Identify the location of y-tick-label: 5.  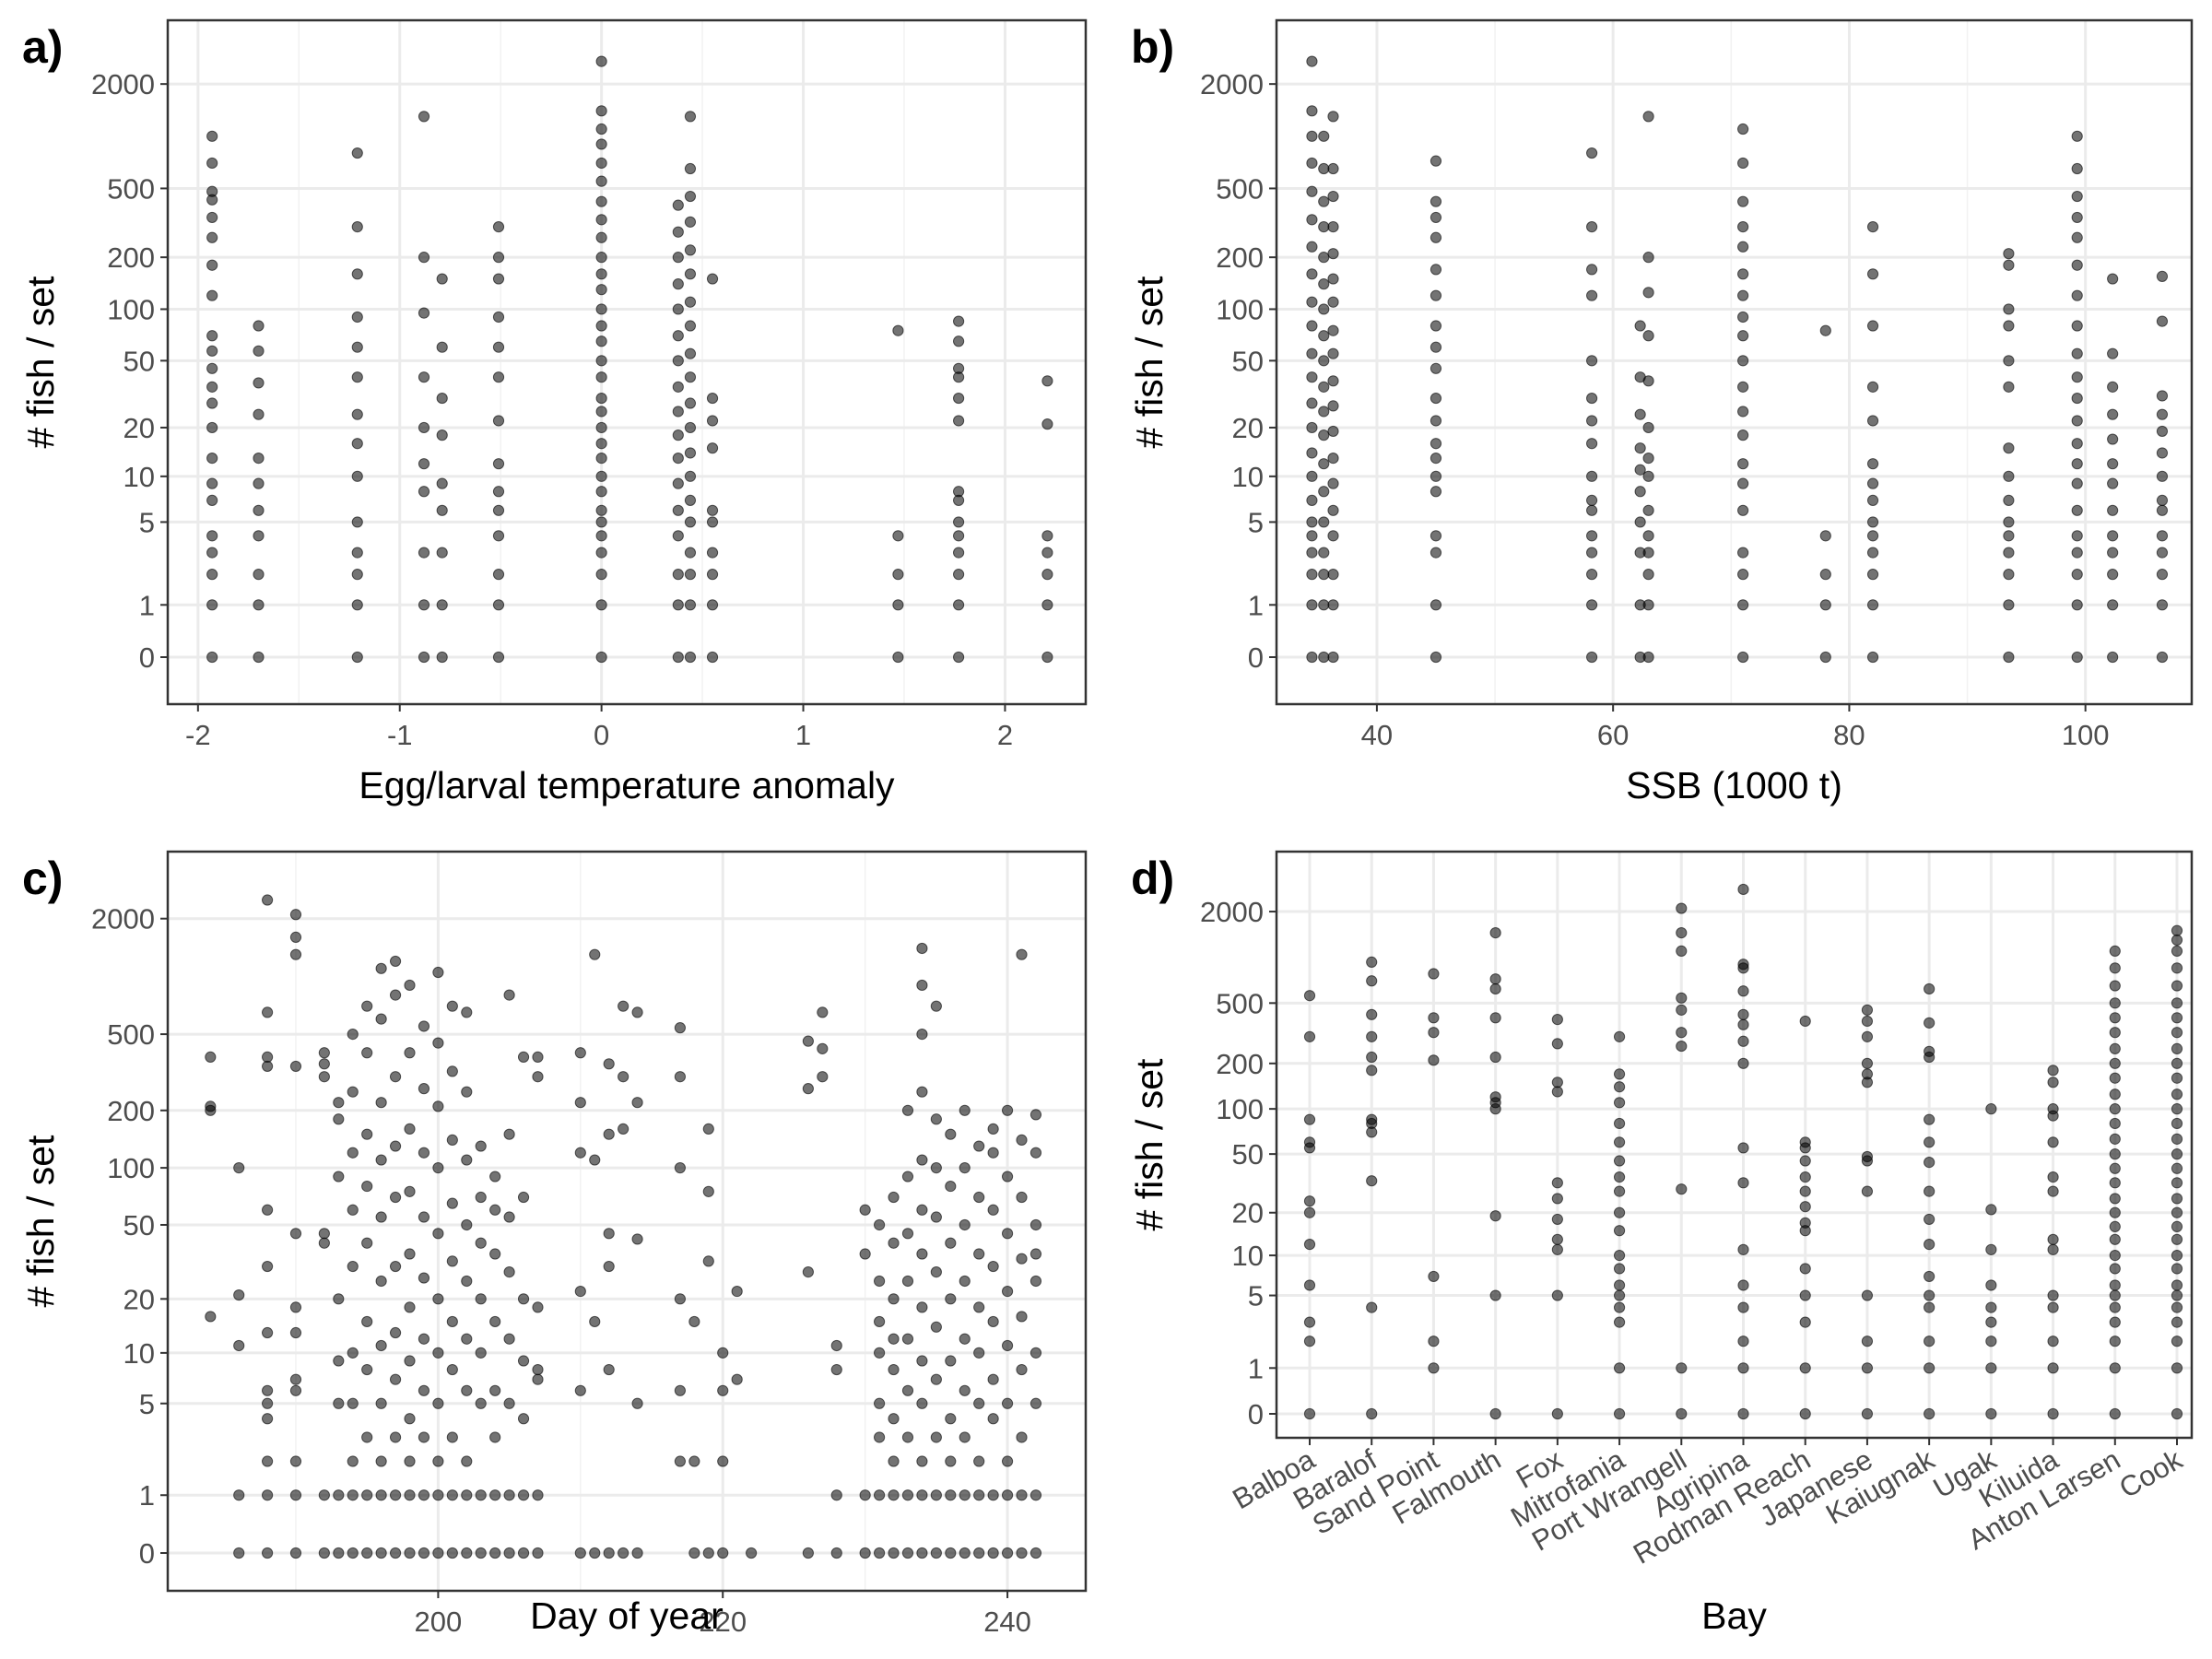
(147, 1404).